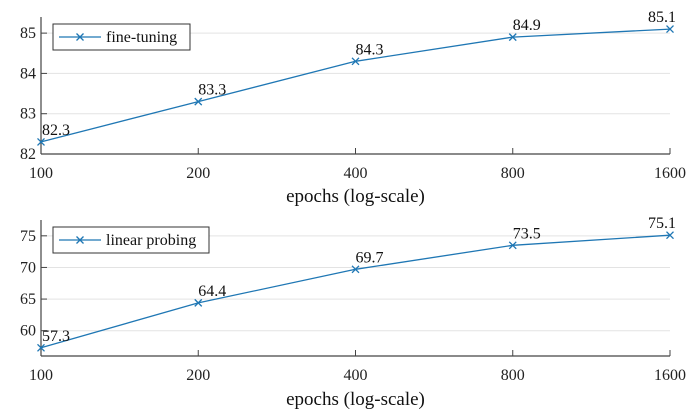 The image size is (695, 413). I want to click on data-label: 57.3, so click(56, 336).